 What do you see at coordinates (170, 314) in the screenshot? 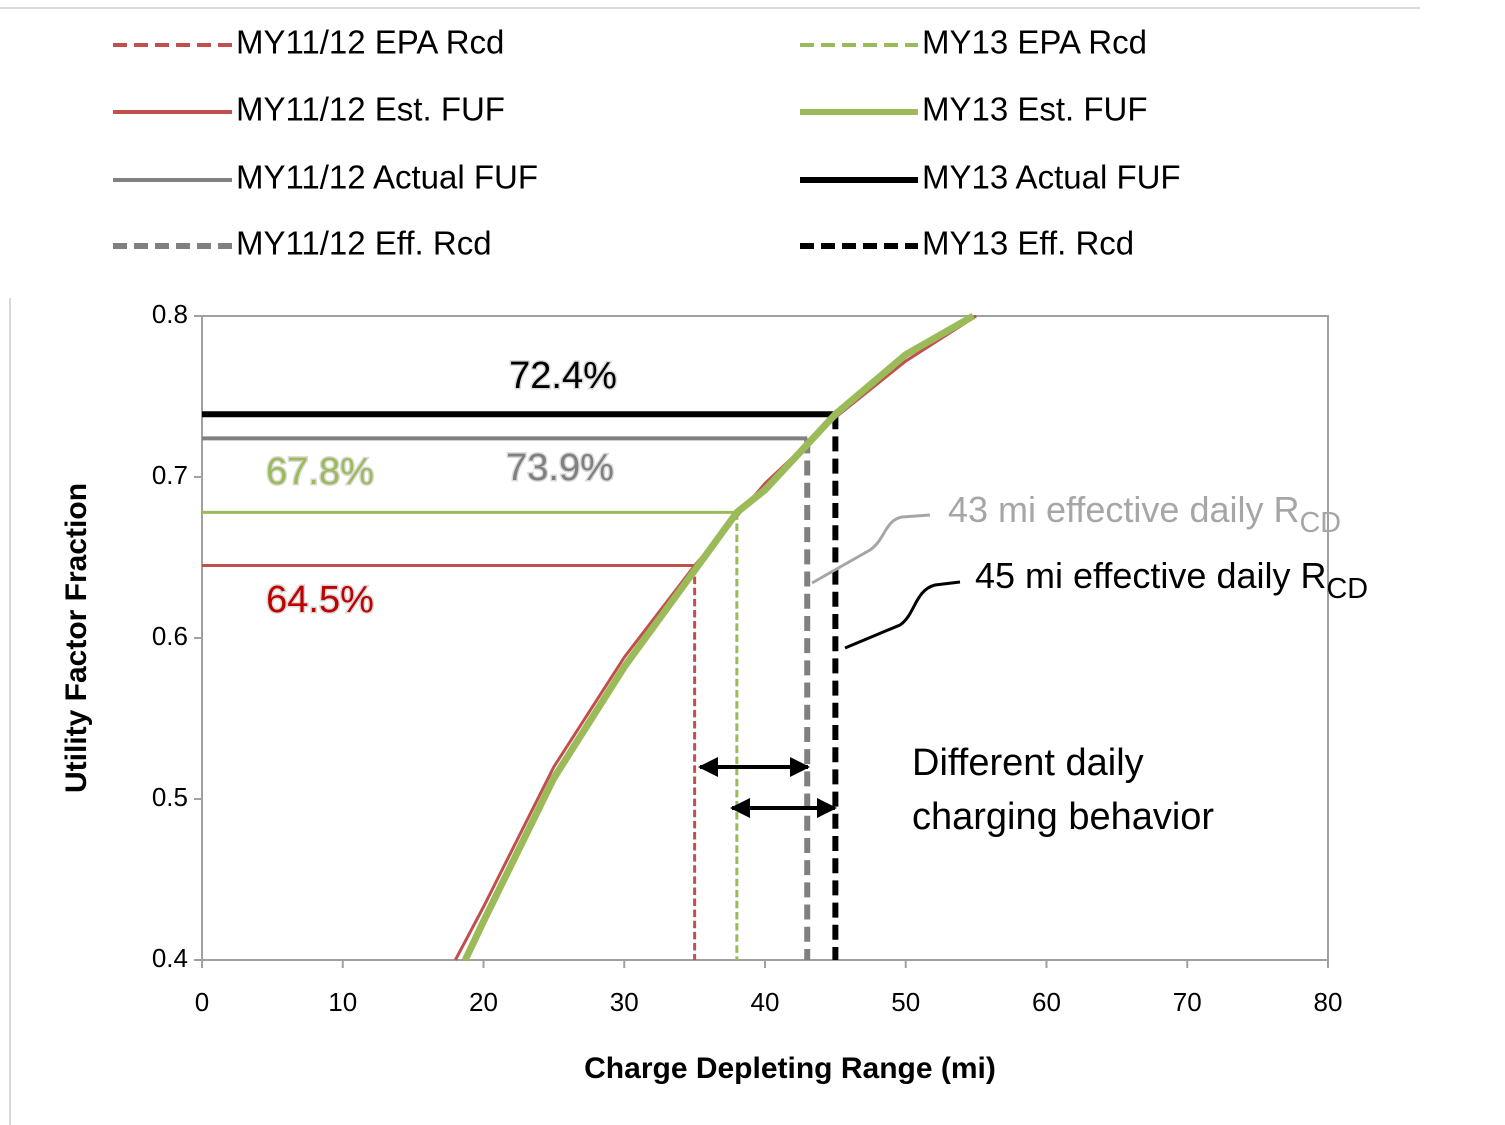
I see `y-tick-label: 0.8` at bounding box center [170, 314].